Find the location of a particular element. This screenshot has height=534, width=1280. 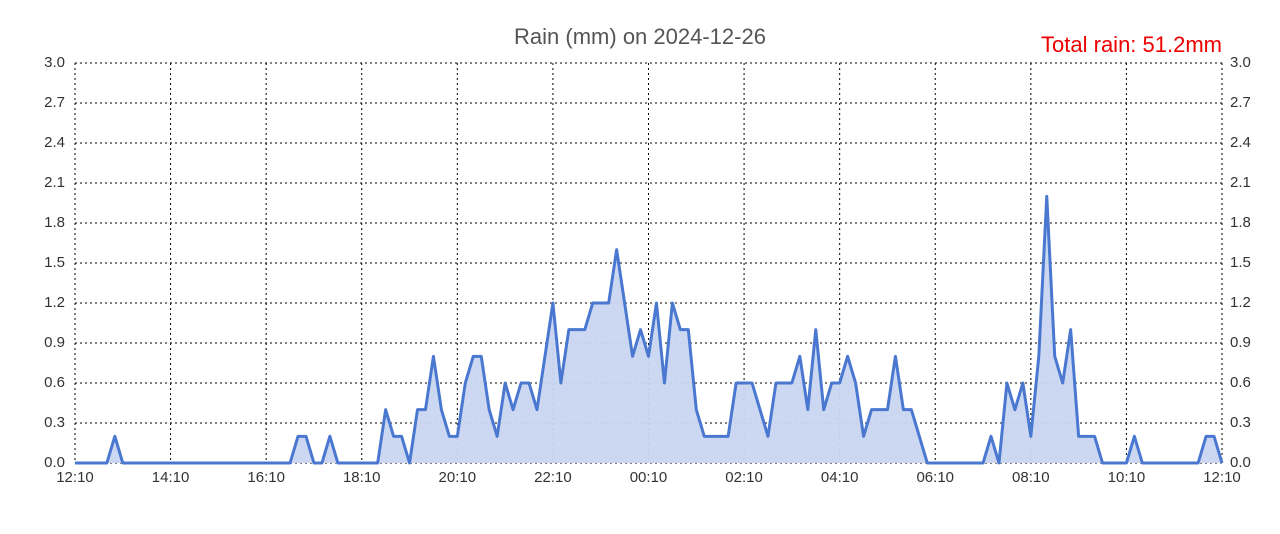

y-tick-label: 2.7 is located at coordinates (54, 102).